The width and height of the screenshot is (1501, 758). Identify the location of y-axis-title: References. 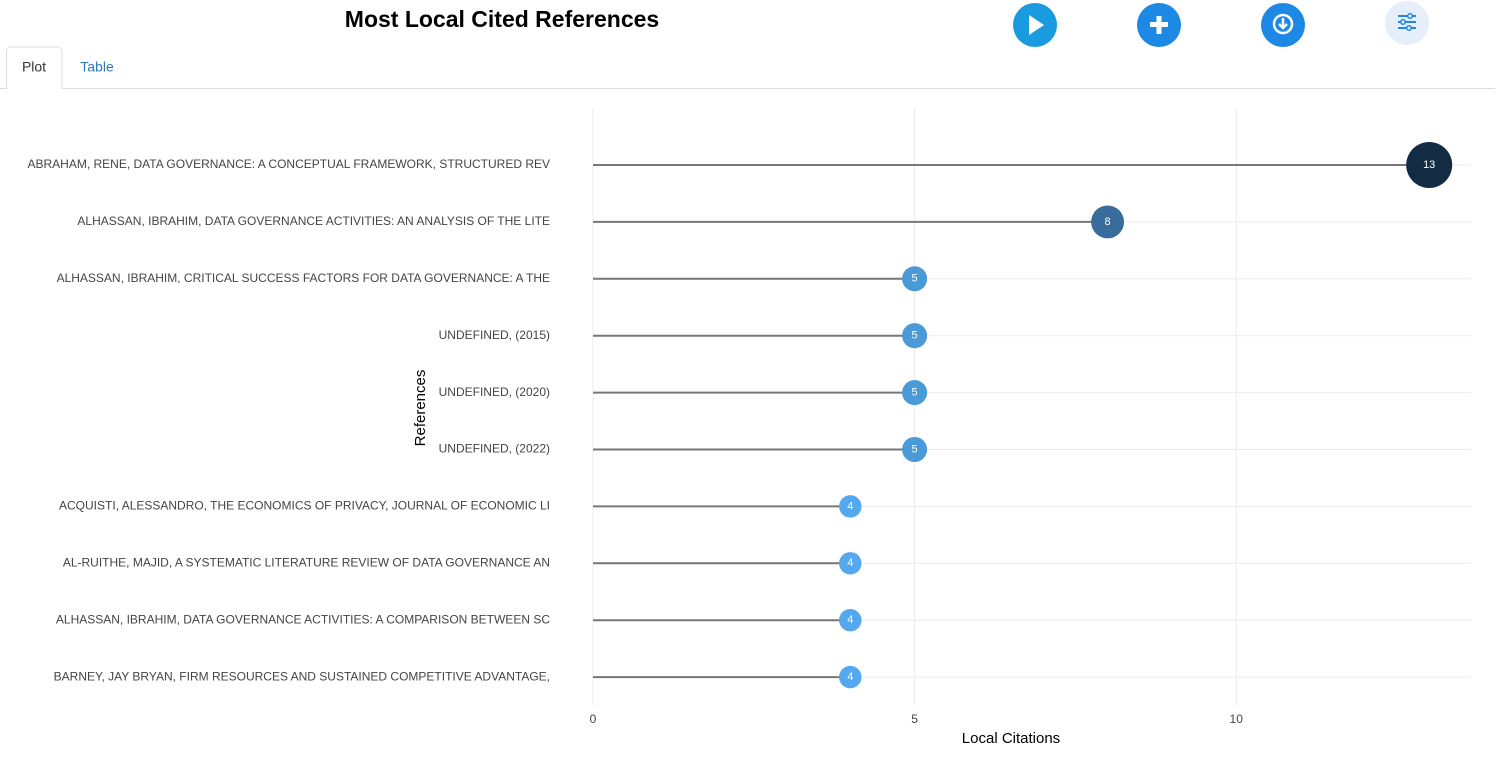
(420, 408).